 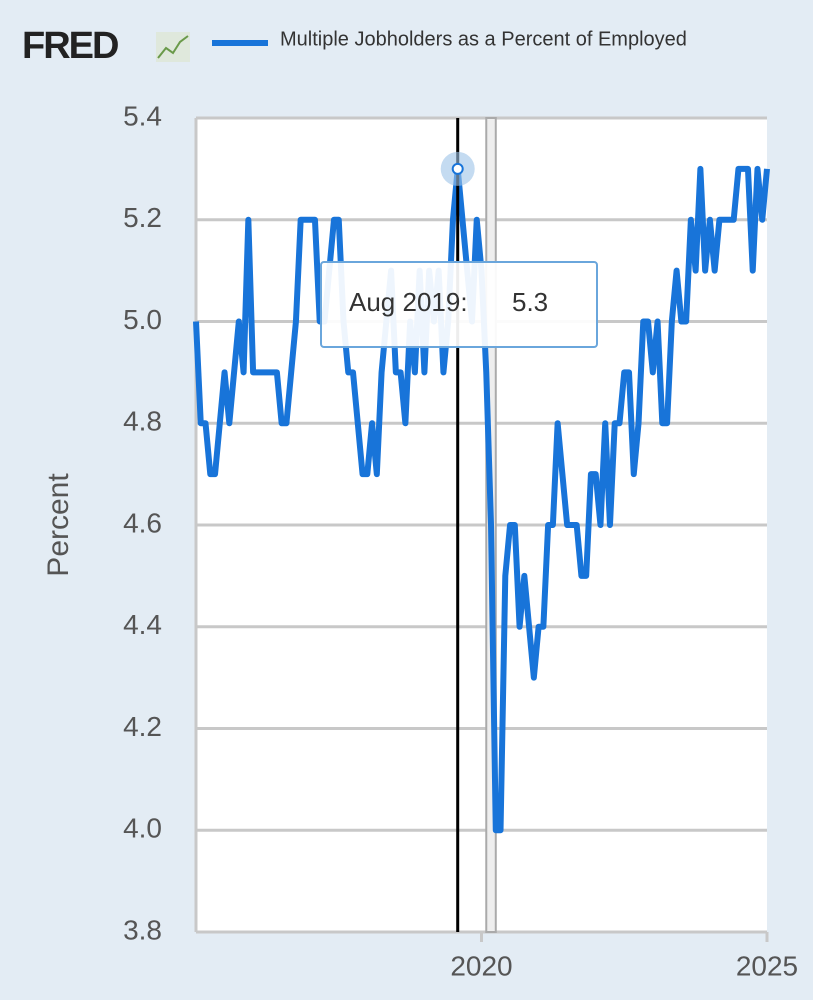 What do you see at coordinates (142, 522) in the screenshot?
I see `y-tick-label: 4.6` at bounding box center [142, 522].